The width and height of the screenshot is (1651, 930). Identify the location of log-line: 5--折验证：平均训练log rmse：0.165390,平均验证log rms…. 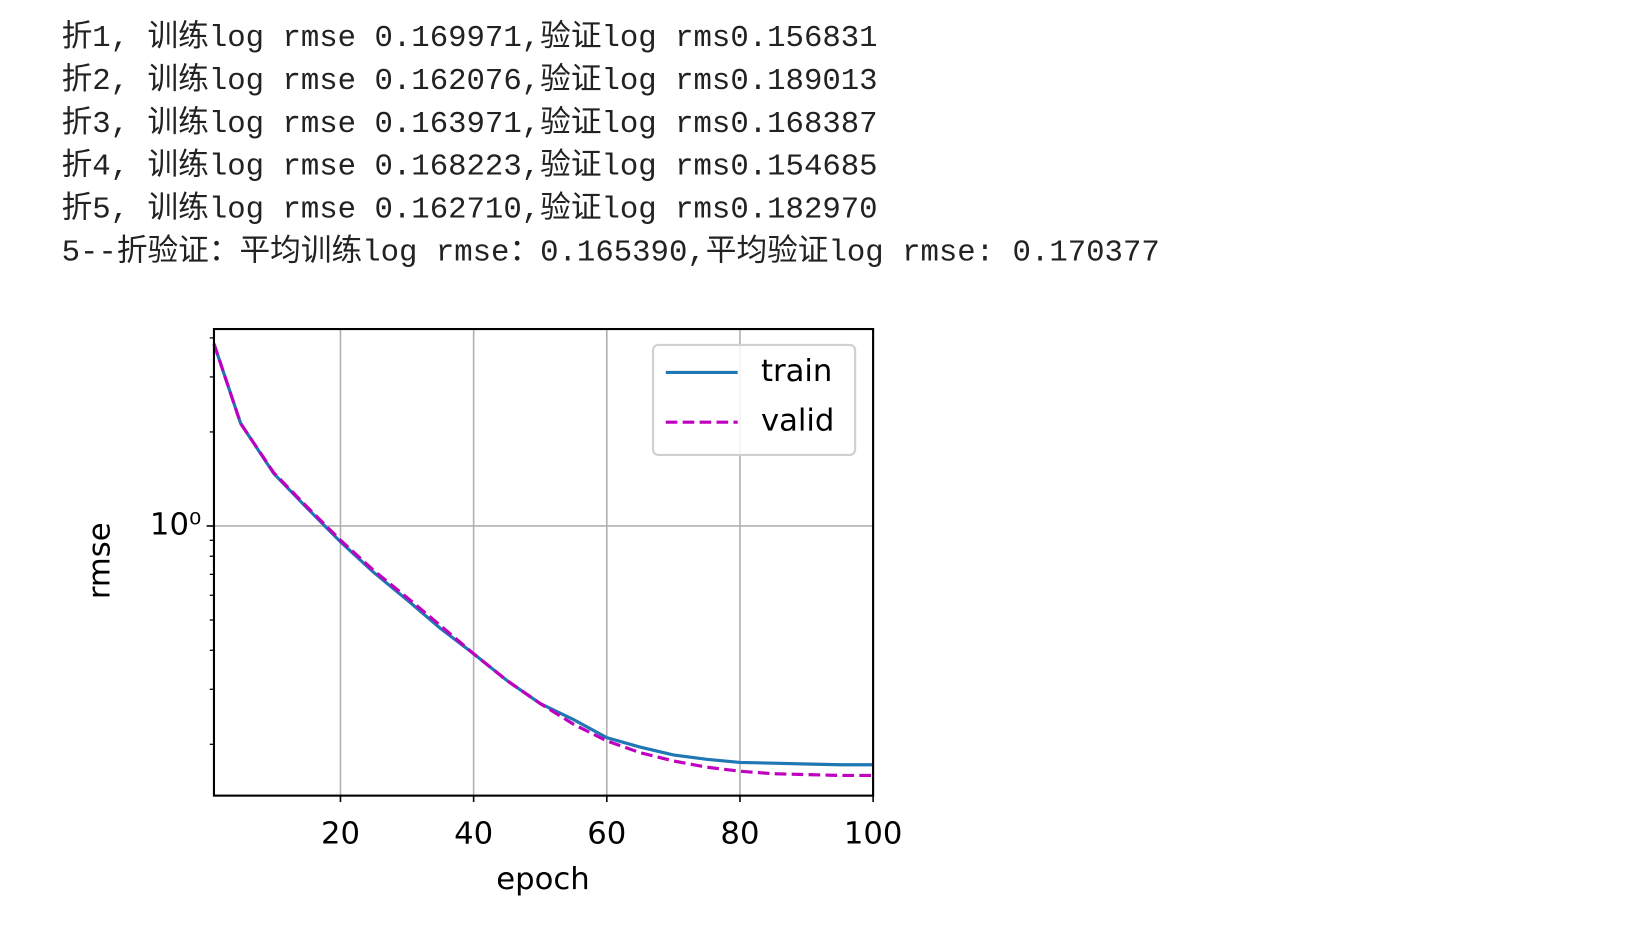
(611, 251).